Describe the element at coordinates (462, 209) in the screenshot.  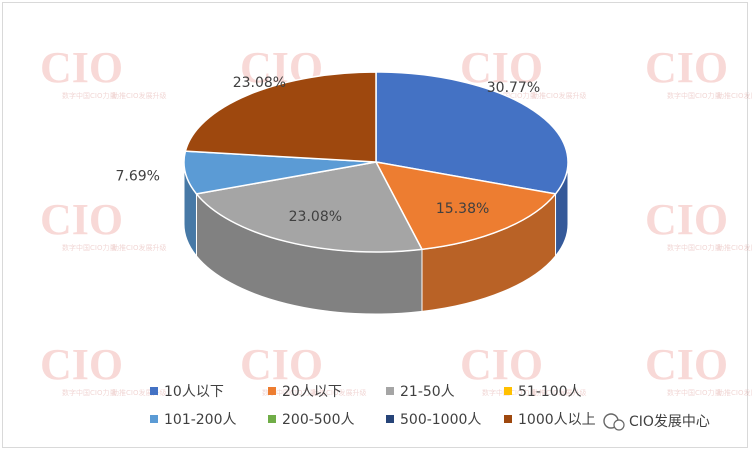
I see `slice-label-1: 15.38%` at that location.